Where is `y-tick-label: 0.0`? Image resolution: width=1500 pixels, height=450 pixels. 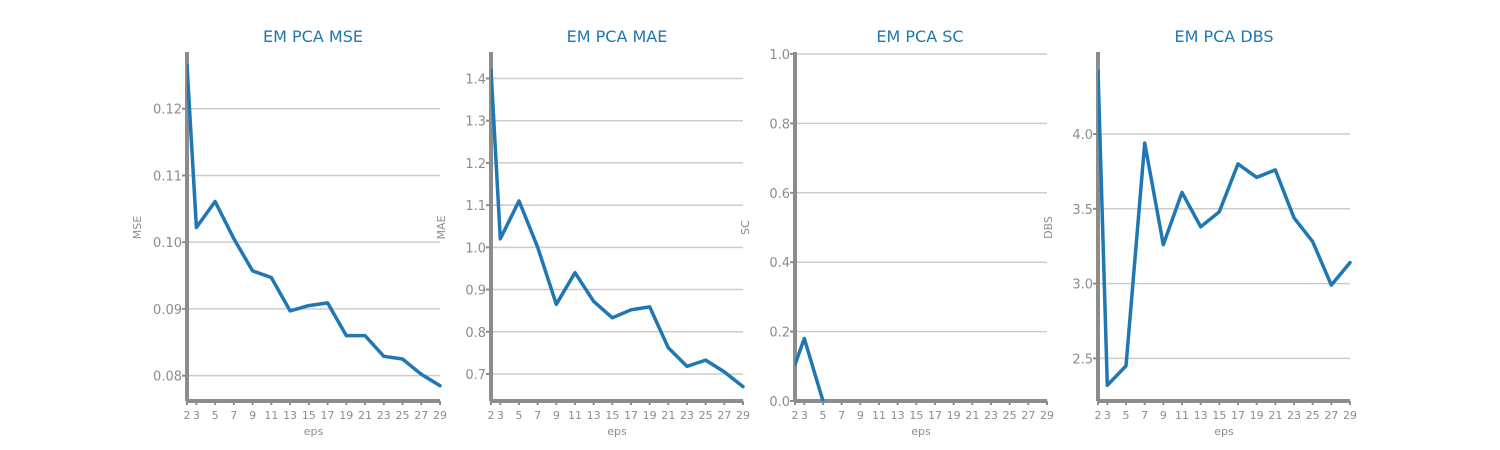
y-tick-label: 0.0 is located at coordinates (779, 402).